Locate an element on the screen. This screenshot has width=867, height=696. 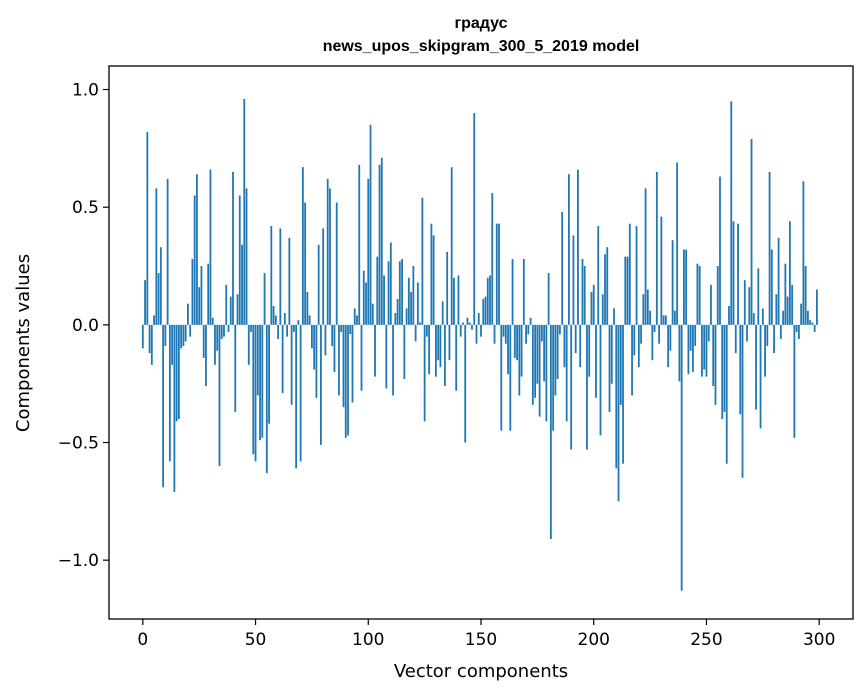
x-tick-label: 100 is located at coordinates (368, 640).